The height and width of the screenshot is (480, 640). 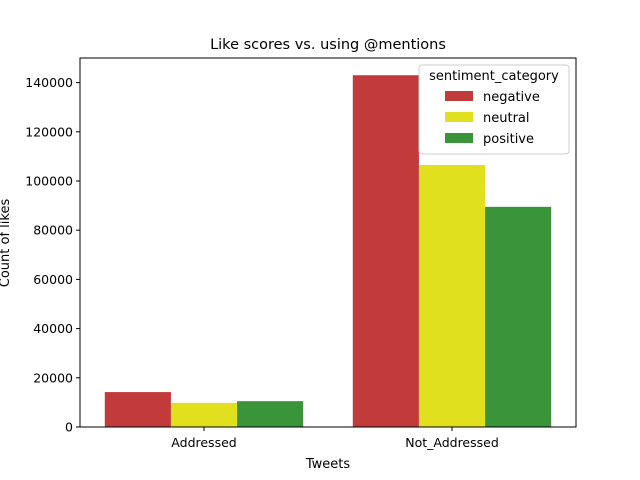 I want to click on chart-title: Like scores vs. using @mentions, so click(x=328, y=45).